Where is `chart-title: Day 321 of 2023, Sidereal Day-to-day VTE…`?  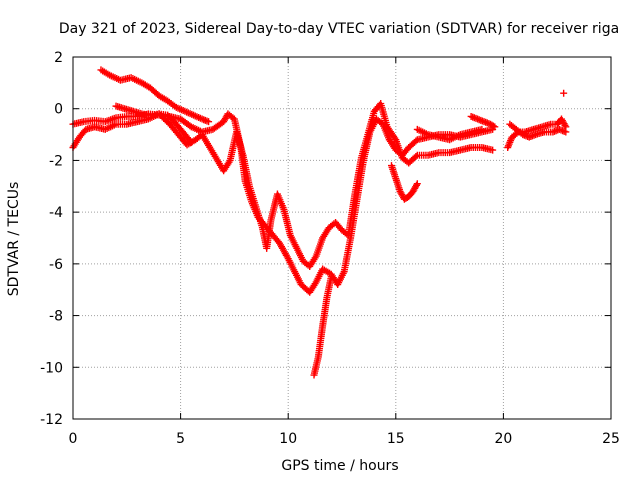
chart-title: Day 321 of 2023, Sidereal Day-to-day VTE… is located at coordinates (339, 29).